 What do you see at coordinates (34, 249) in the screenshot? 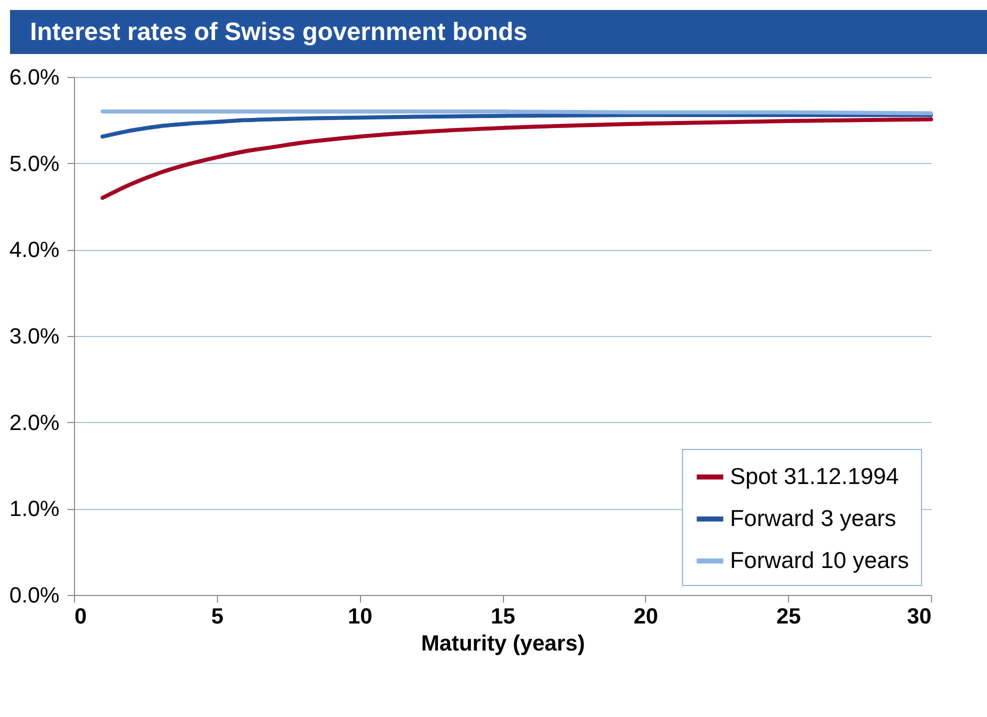
I see `y-tick-label: 4.0%` at bounding box center [34, 249].